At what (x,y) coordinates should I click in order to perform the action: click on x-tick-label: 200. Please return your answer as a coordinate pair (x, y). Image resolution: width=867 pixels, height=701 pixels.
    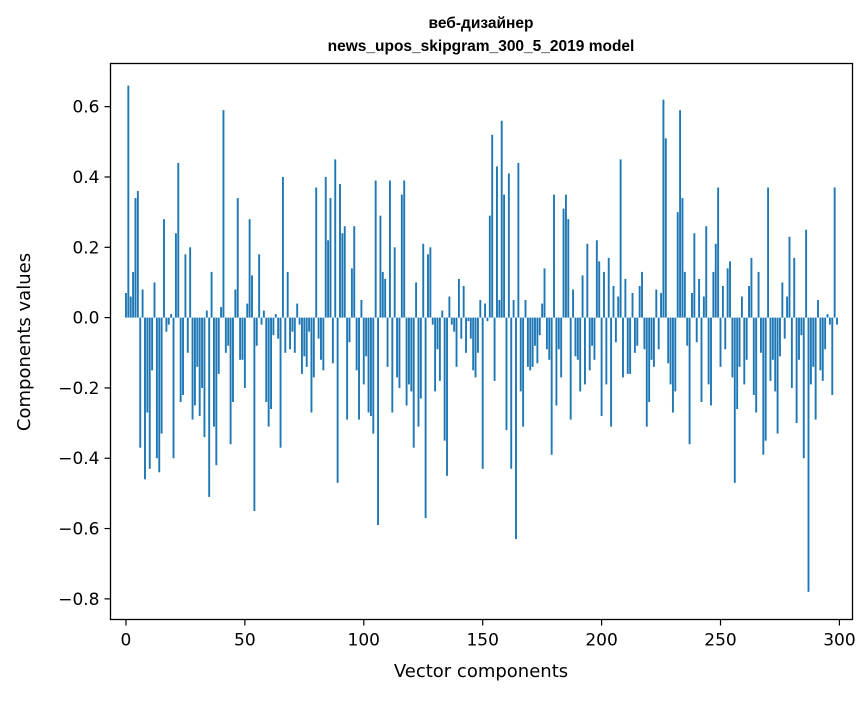
    Looking at the image, I should click on (601, 641).